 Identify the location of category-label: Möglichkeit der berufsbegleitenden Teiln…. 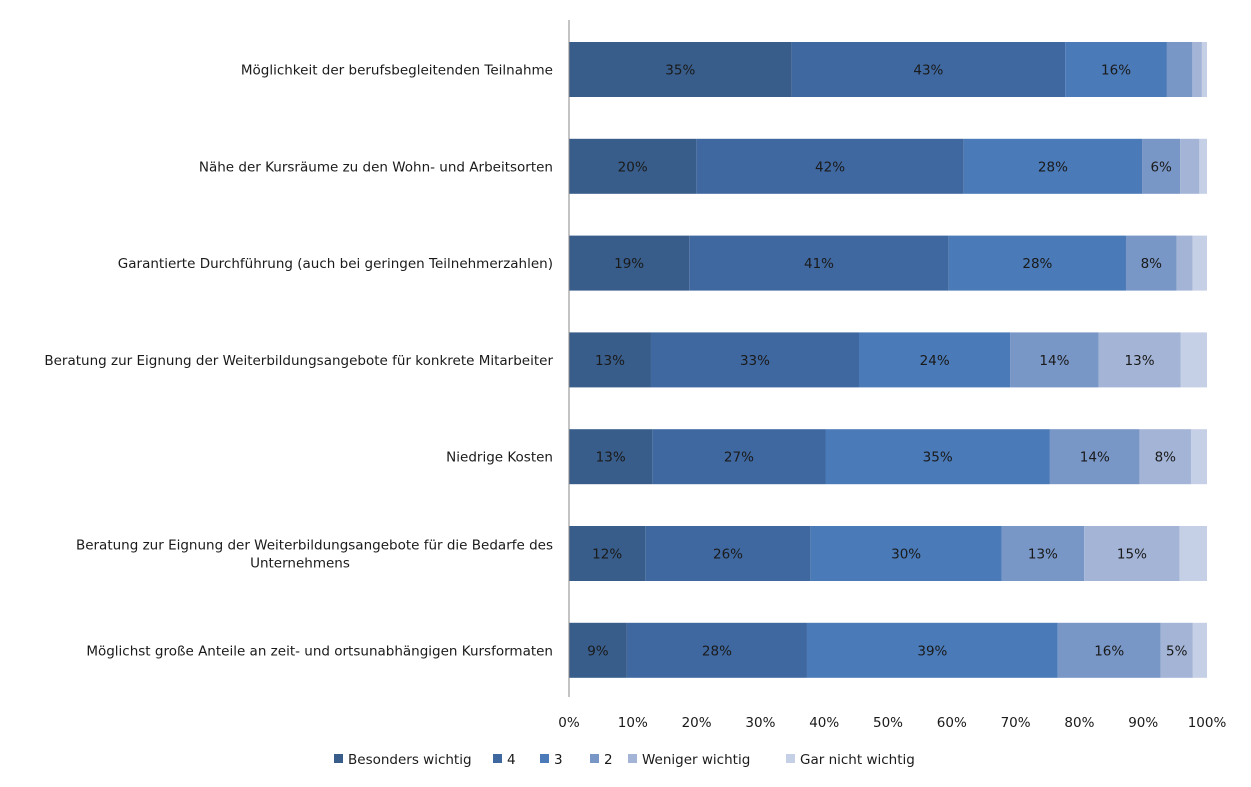
(397, 71).